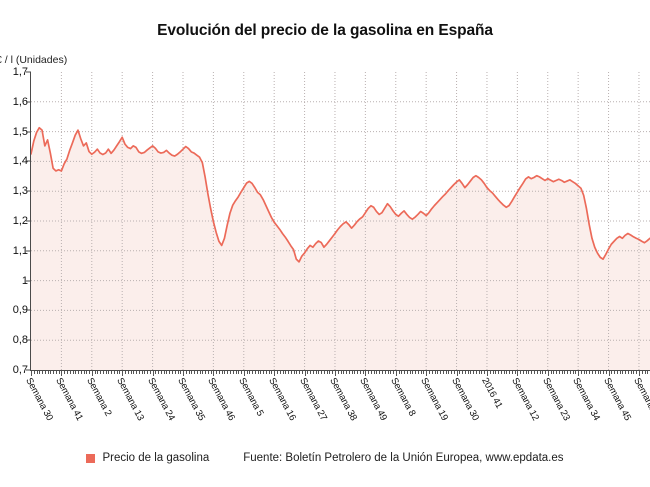 The image size is (650, 487). Describe the element at coordinates (20, 370) in the screenshot. I see `y-axis-tick-label: 0,7` at that location.